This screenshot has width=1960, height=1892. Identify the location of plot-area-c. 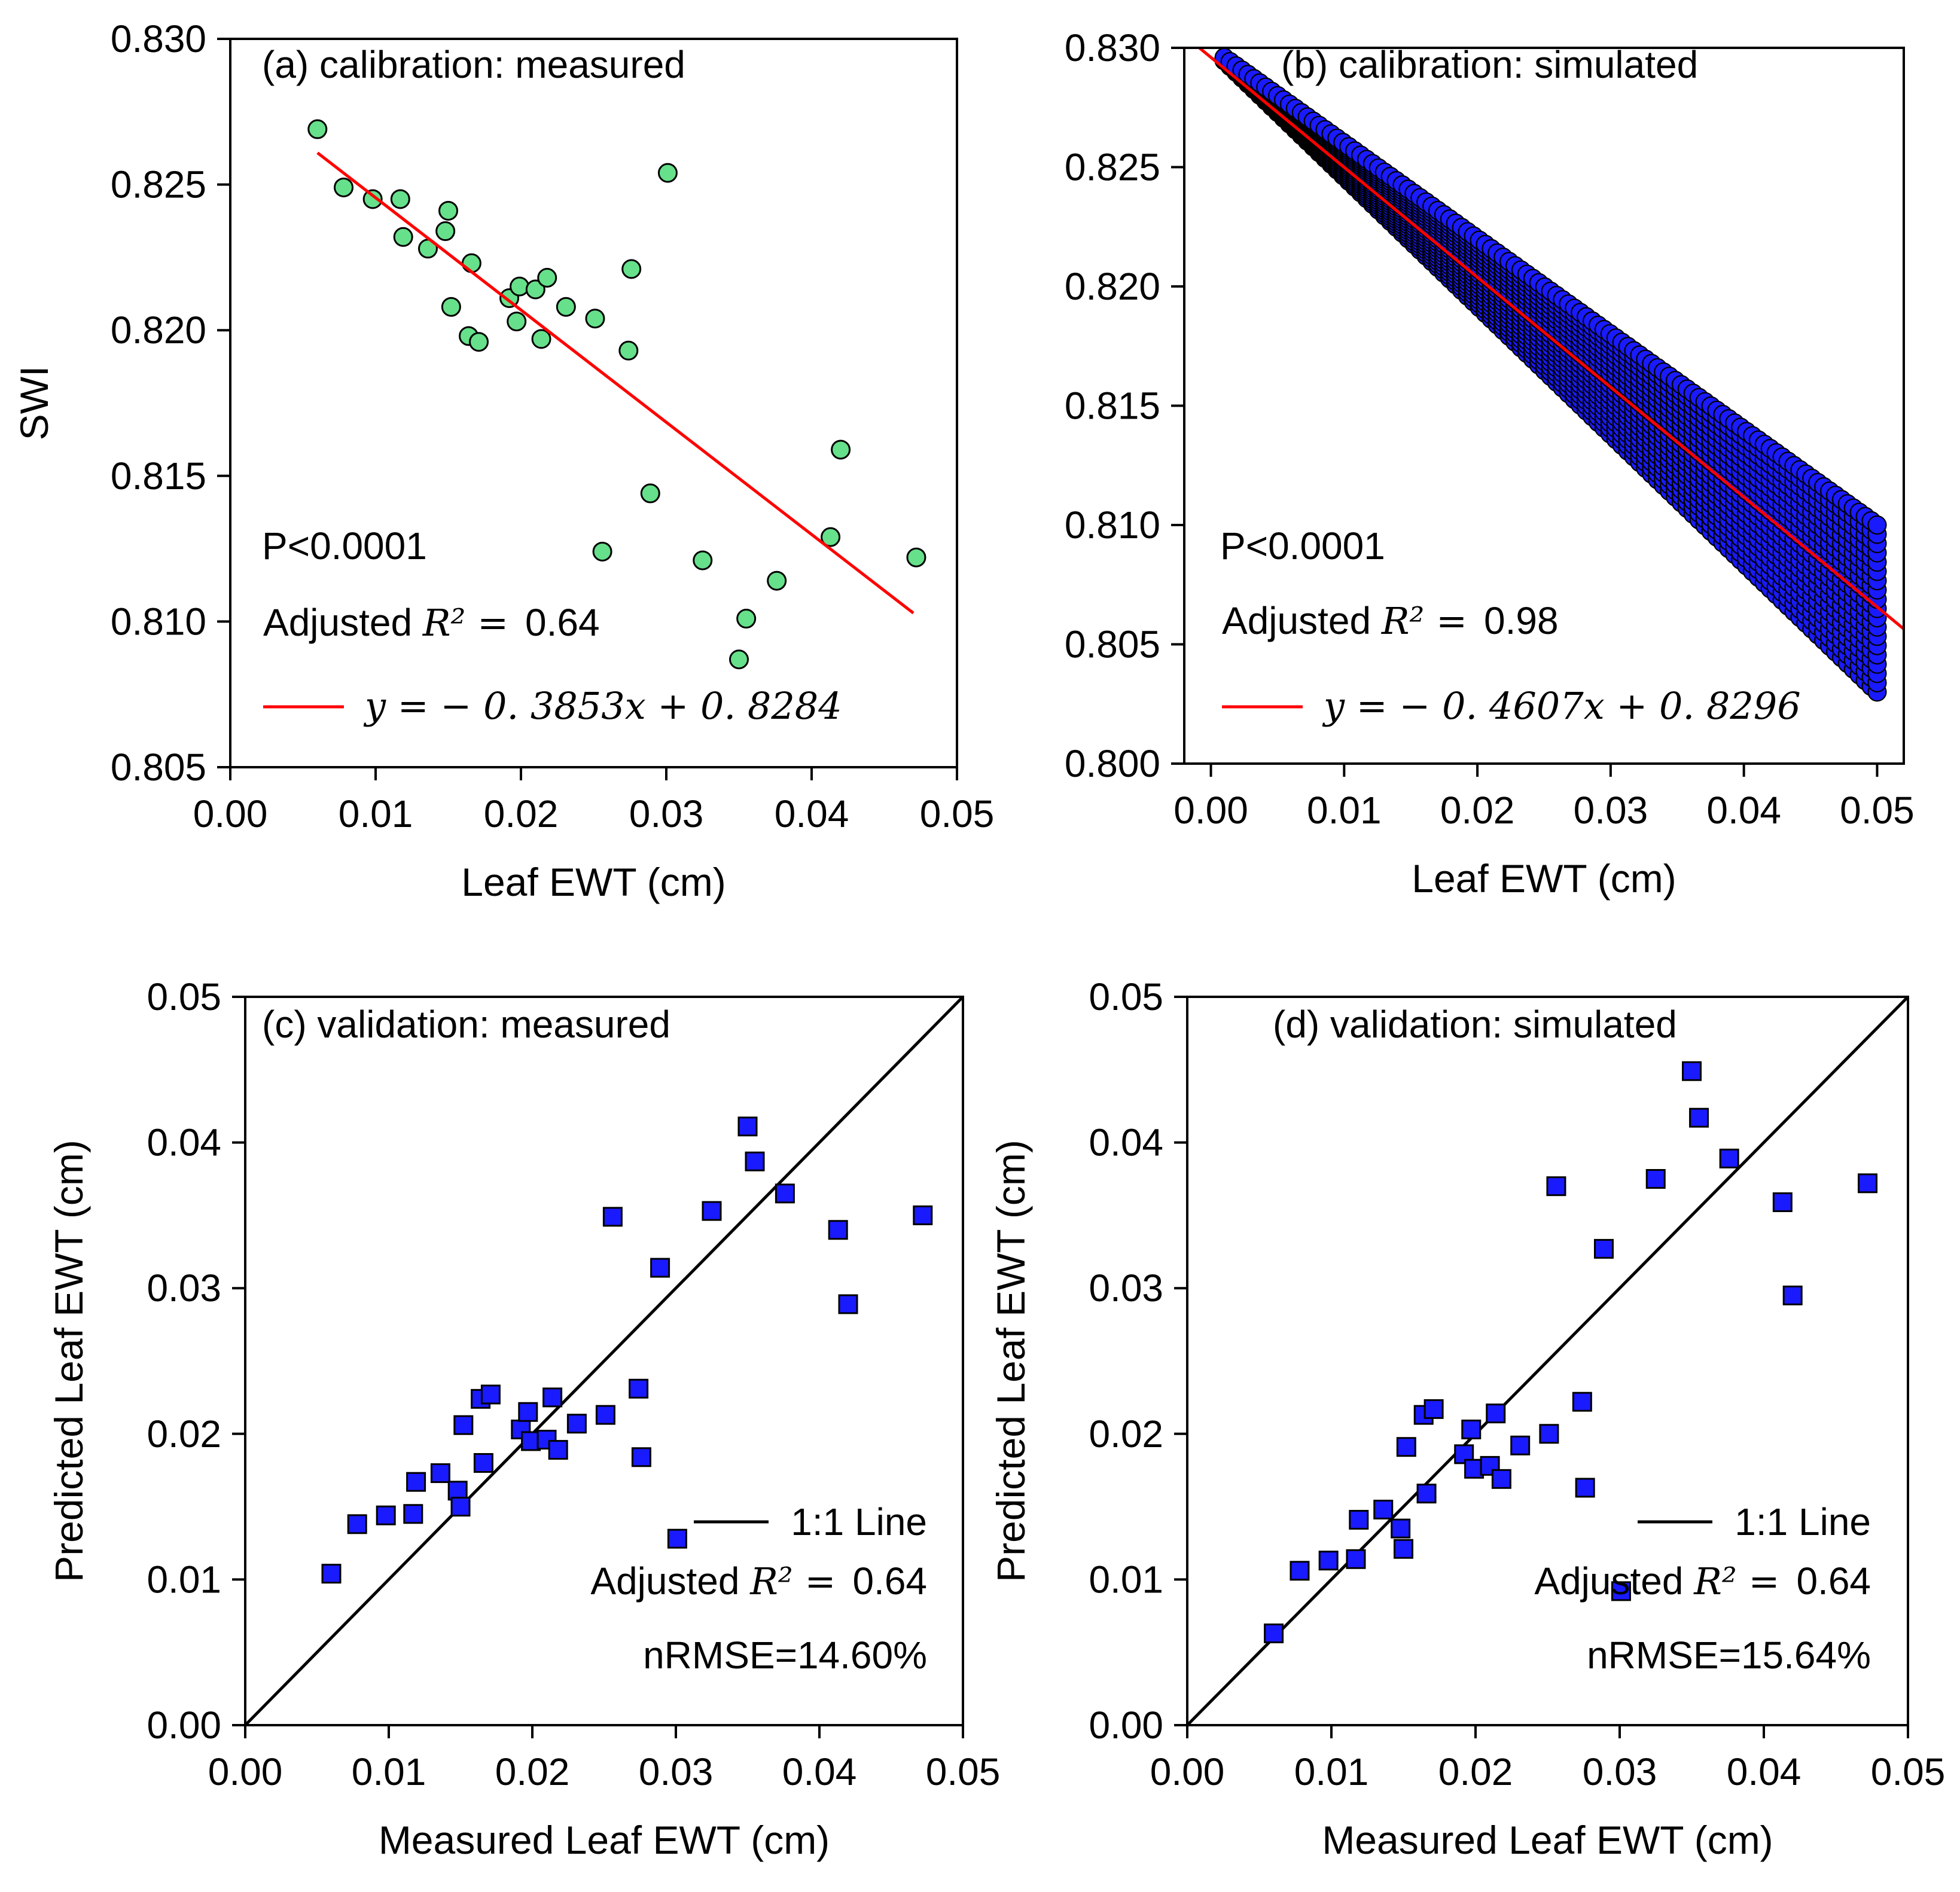
(604, 1361).